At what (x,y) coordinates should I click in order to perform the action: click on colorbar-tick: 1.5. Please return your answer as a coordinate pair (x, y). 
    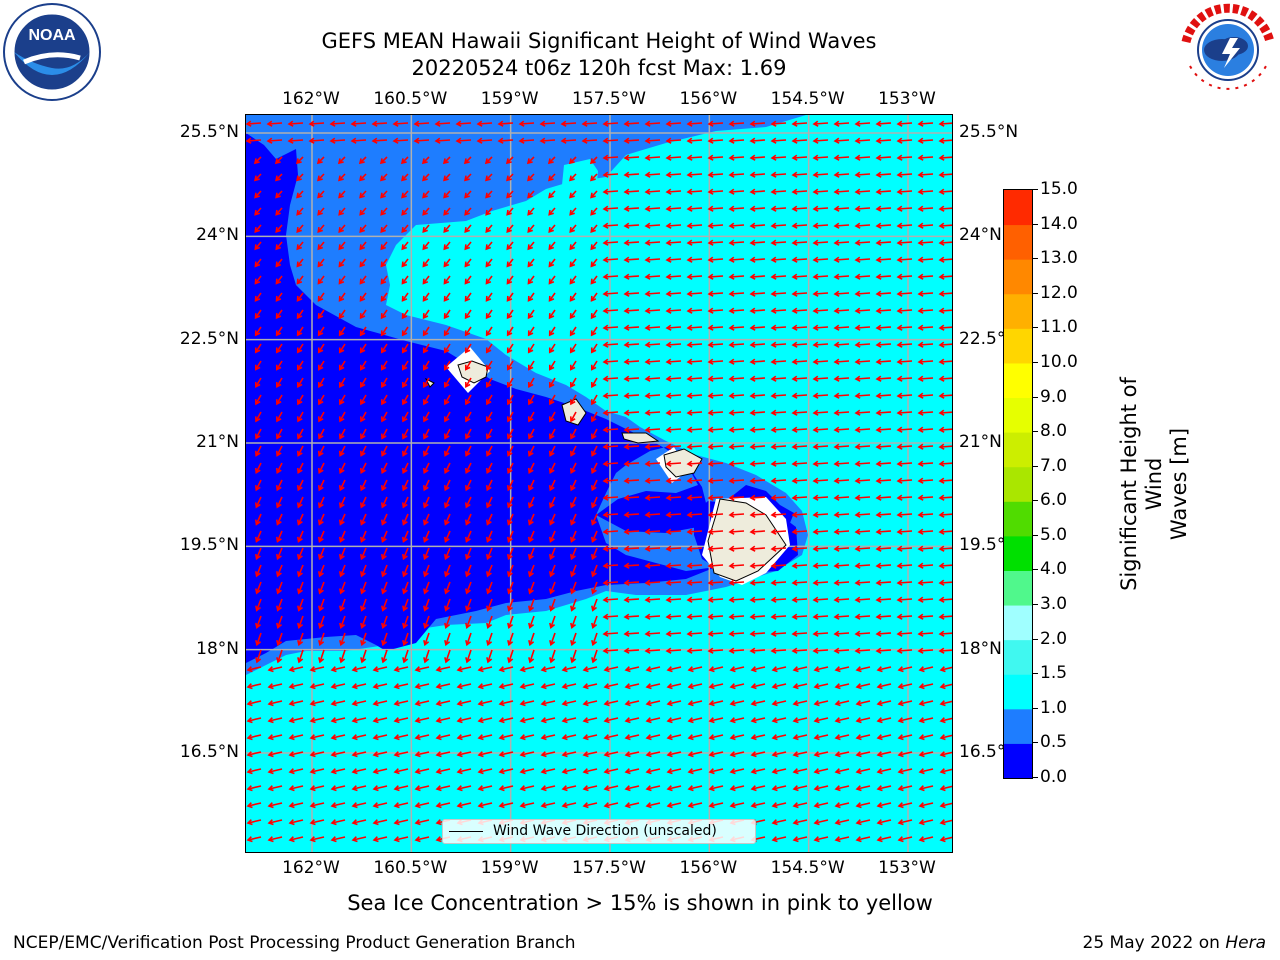
    Looking at the image, I should click on (1054, 673).